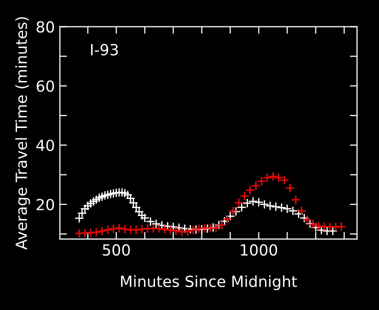  What do you see at coordinates (116, 250) in the screenshot?
I see `x-tick-label: 500` at bounding box center [116, 250].